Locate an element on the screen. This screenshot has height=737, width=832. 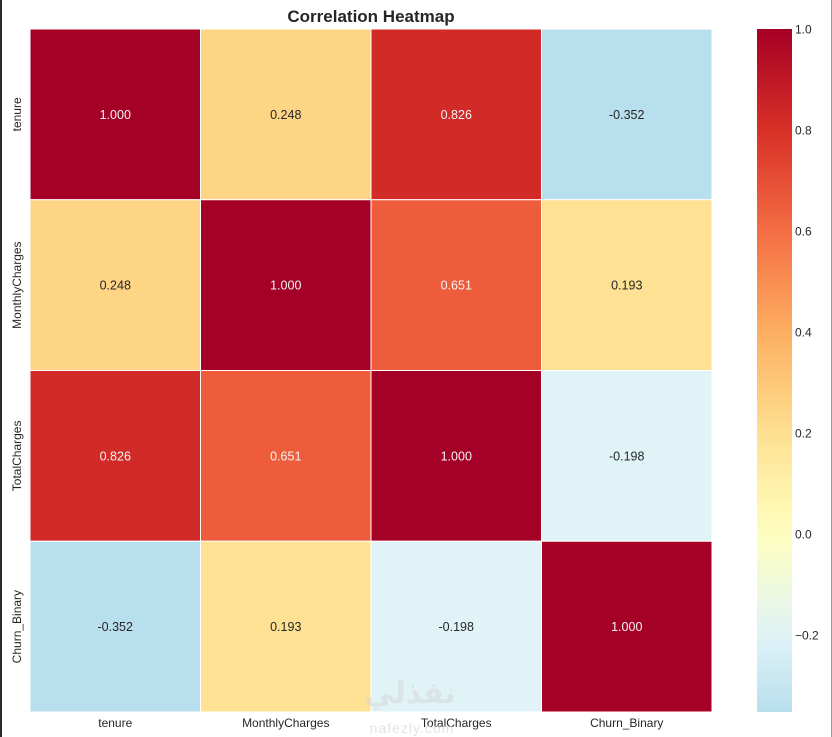
chart-title: Correlation Heatmap is located at coordinates (370, 16).